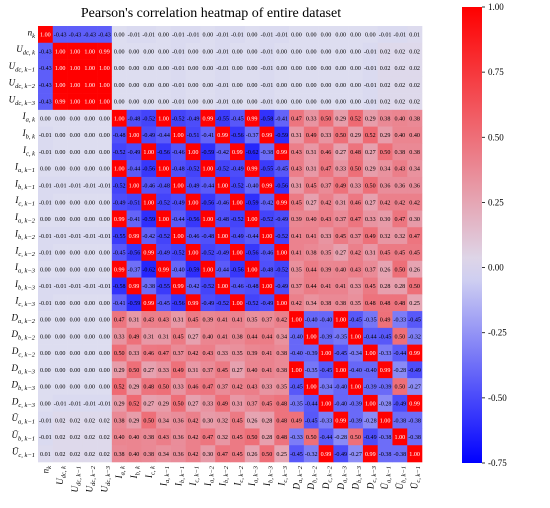  What do you see at coordinates (370, 86) in the screenshot?
I see `cell-value-label: -0.01` at bounding box center [370, 86].